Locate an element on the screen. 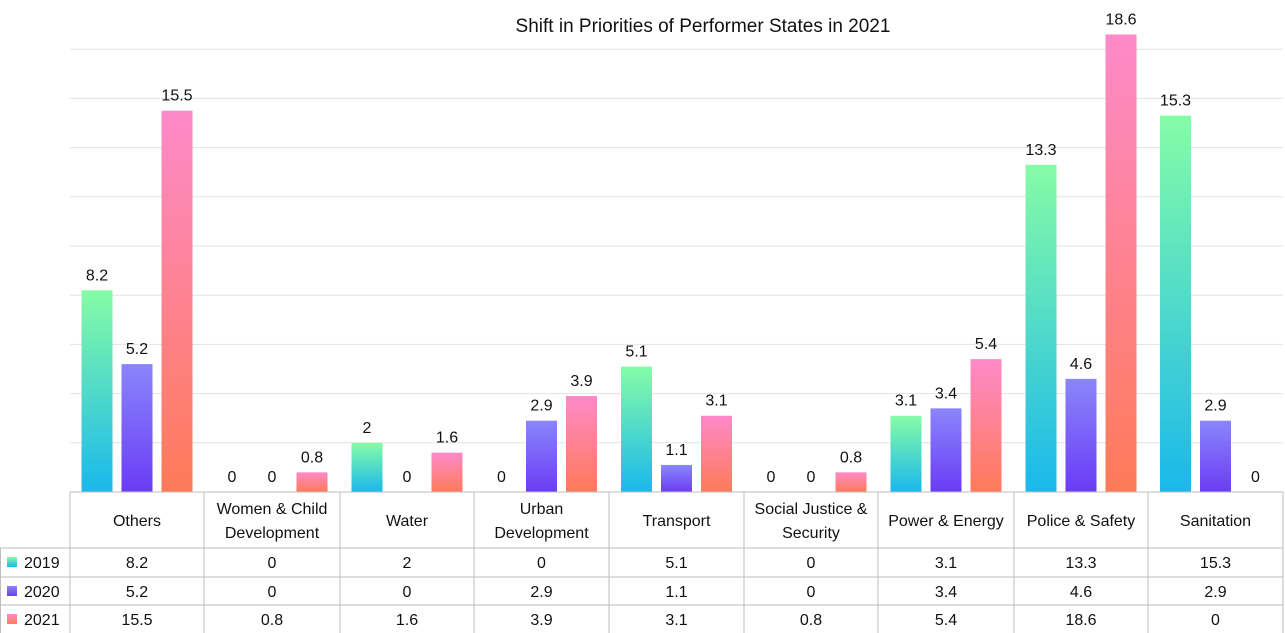 The image size is (1285, 633). data-label: 4.6 is located at coordinates (1081, 364).